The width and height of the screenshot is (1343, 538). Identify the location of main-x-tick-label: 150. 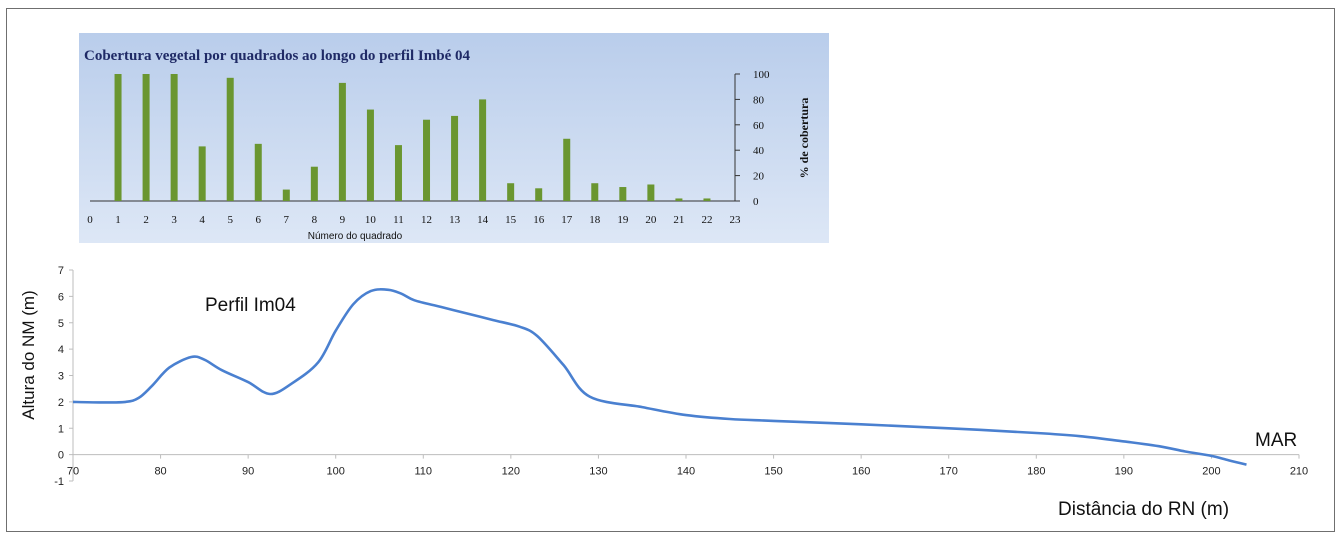
(773, 472).